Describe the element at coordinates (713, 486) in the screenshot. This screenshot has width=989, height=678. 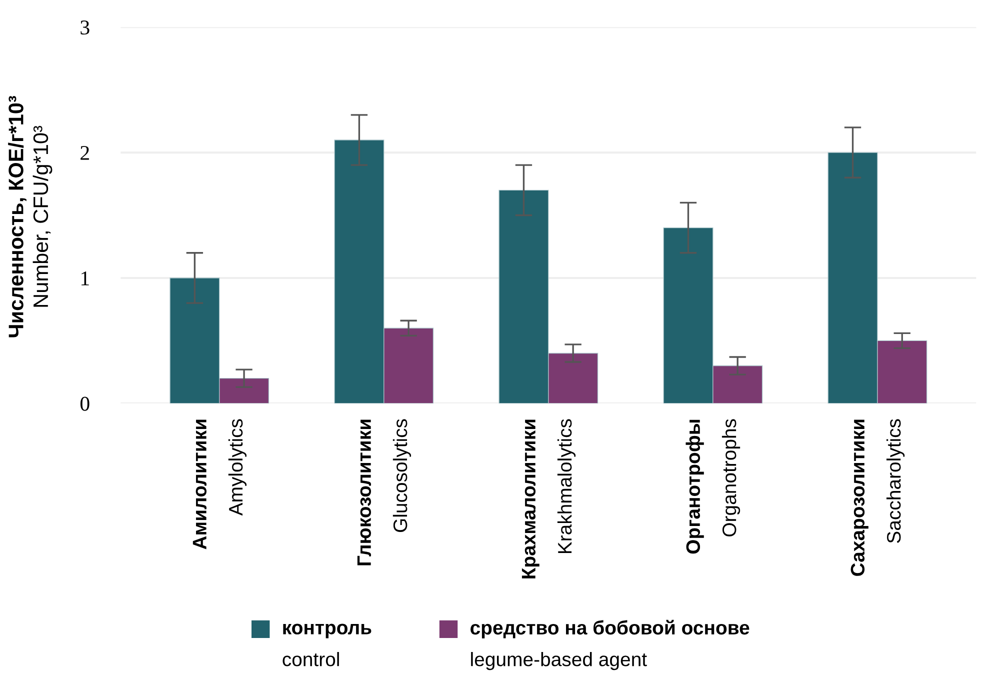
I see `x-tick-label: Органотрофы Organotrophs` at that location.